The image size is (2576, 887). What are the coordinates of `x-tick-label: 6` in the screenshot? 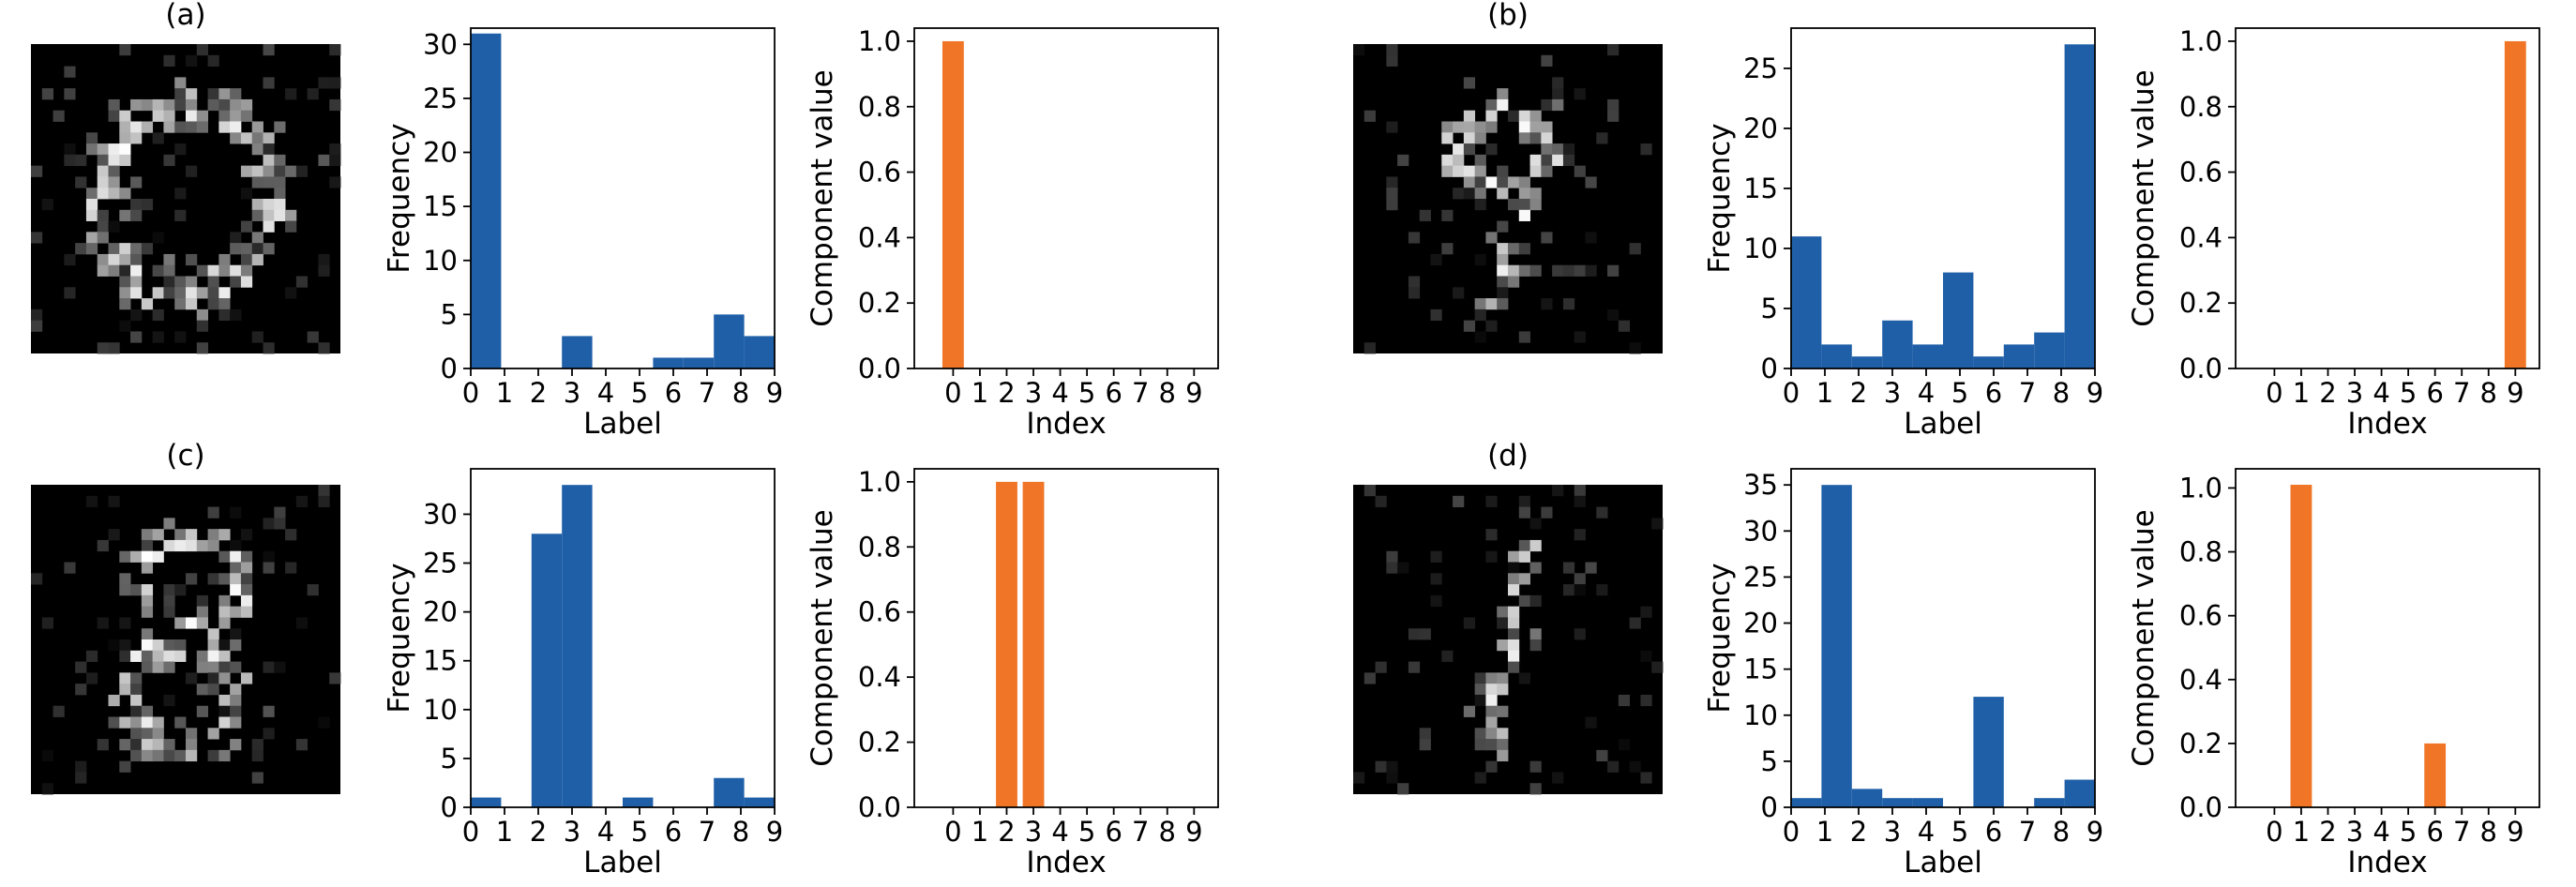 It's located at (673, 393).